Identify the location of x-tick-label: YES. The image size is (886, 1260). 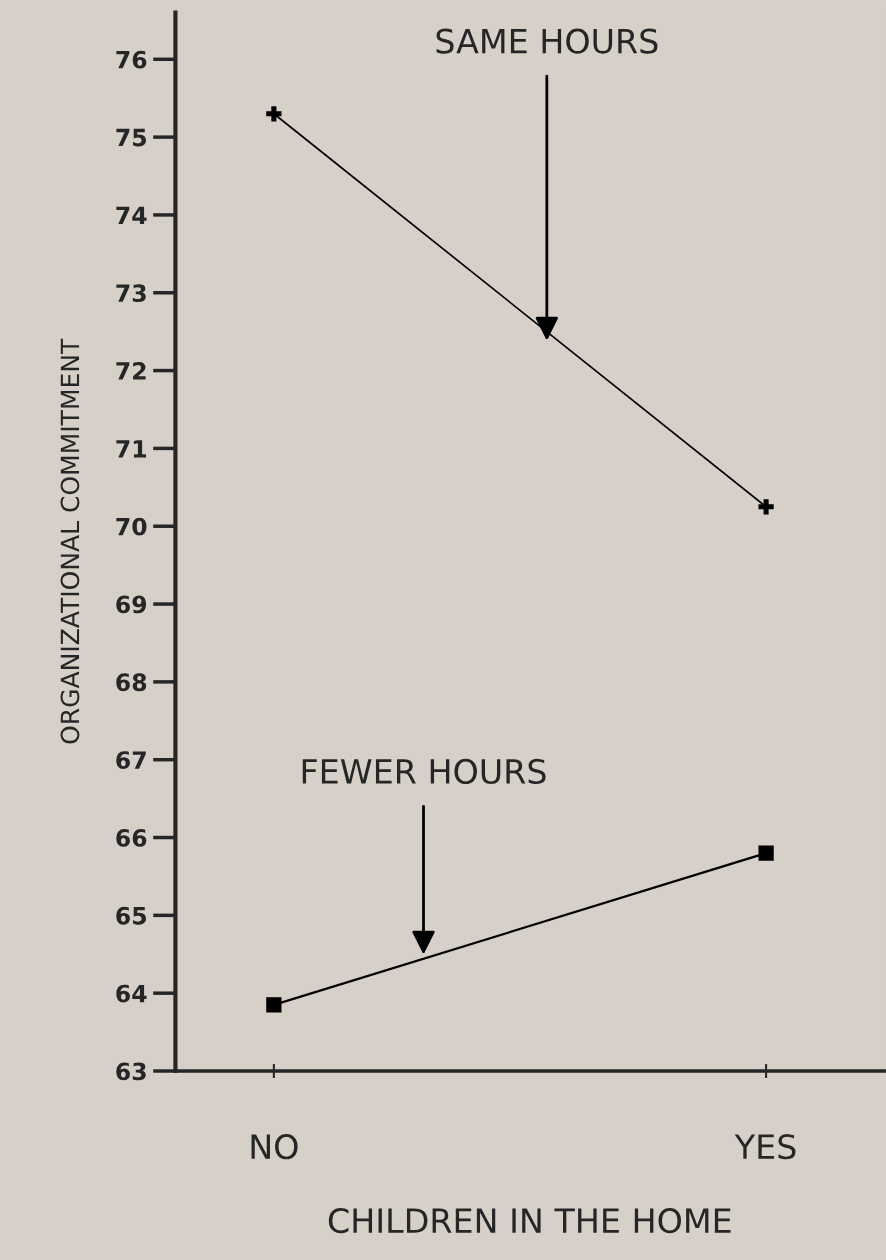
(765, 1147).